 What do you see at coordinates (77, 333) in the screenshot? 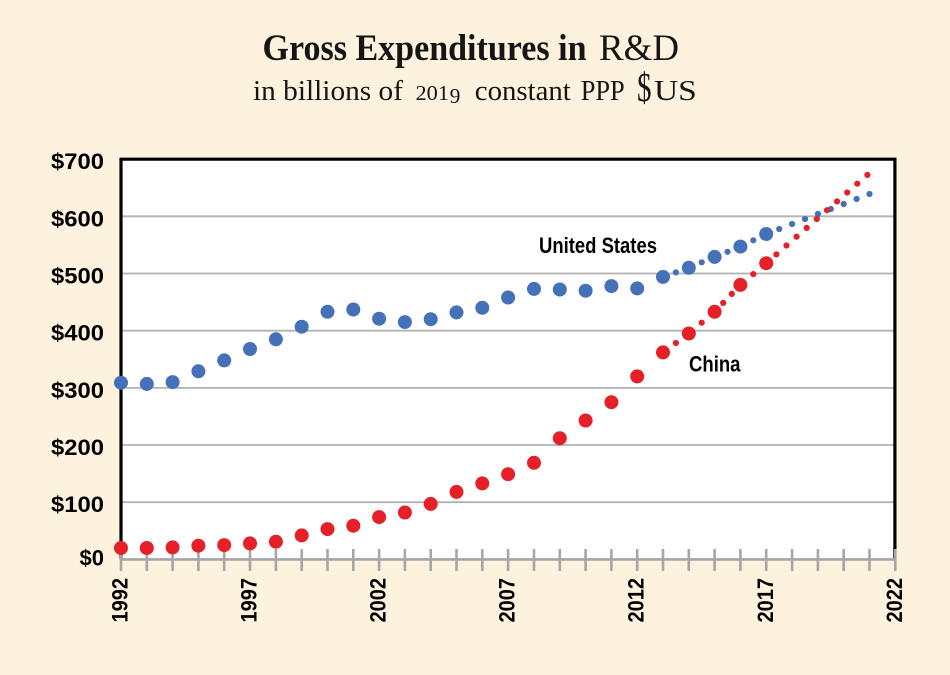
I see `svg-text: $400` at bounding box center [77, 333].